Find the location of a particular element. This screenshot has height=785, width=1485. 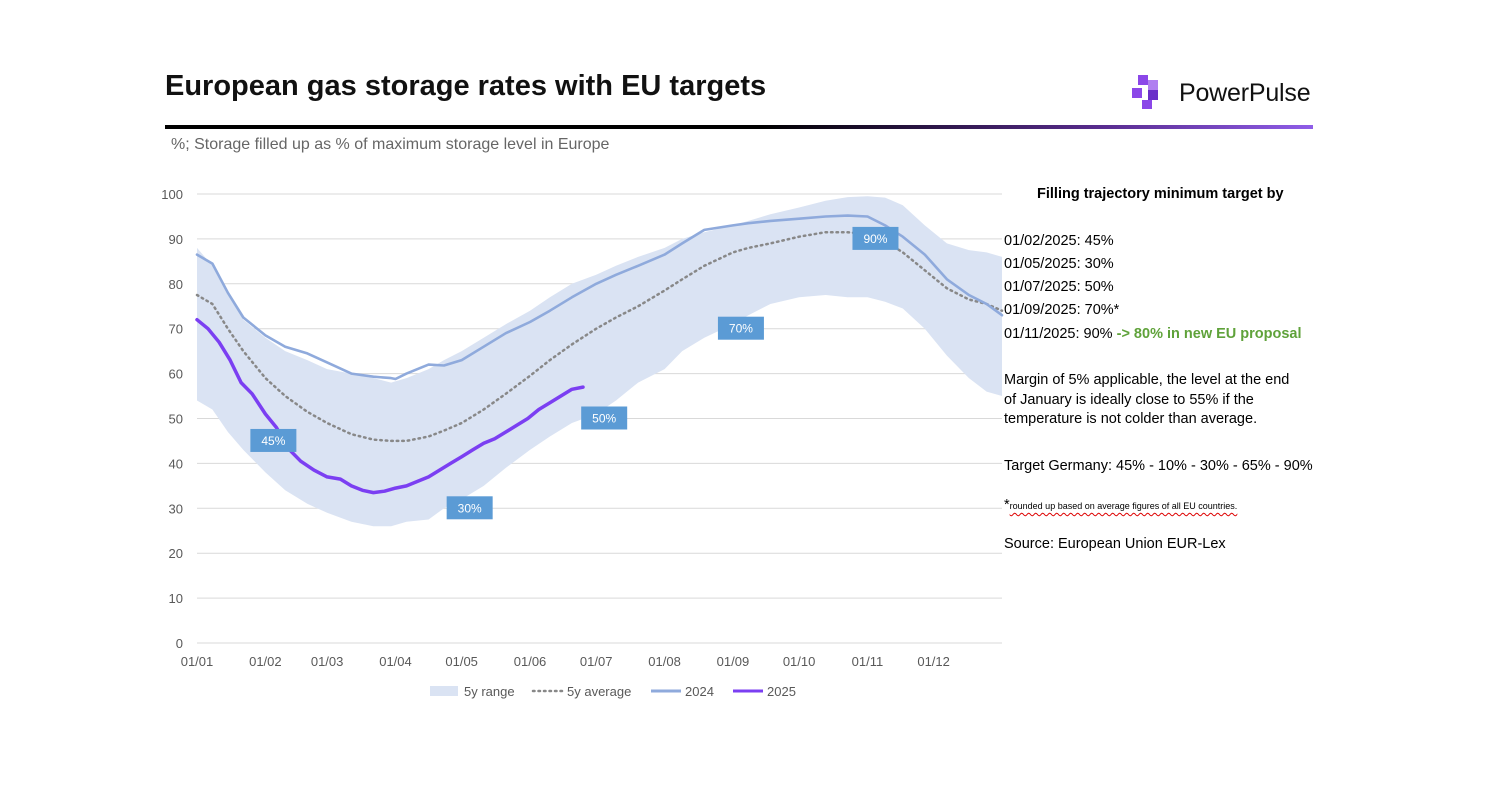

target-item: 01/02/2025: 45% is located at coordinates (1059, 241).